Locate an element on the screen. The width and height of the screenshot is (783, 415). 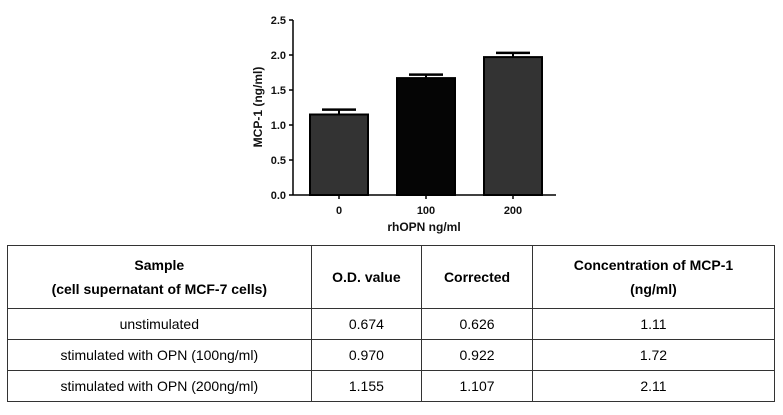
y-tick-label: 0.0 is located at coordinates (278, 196).